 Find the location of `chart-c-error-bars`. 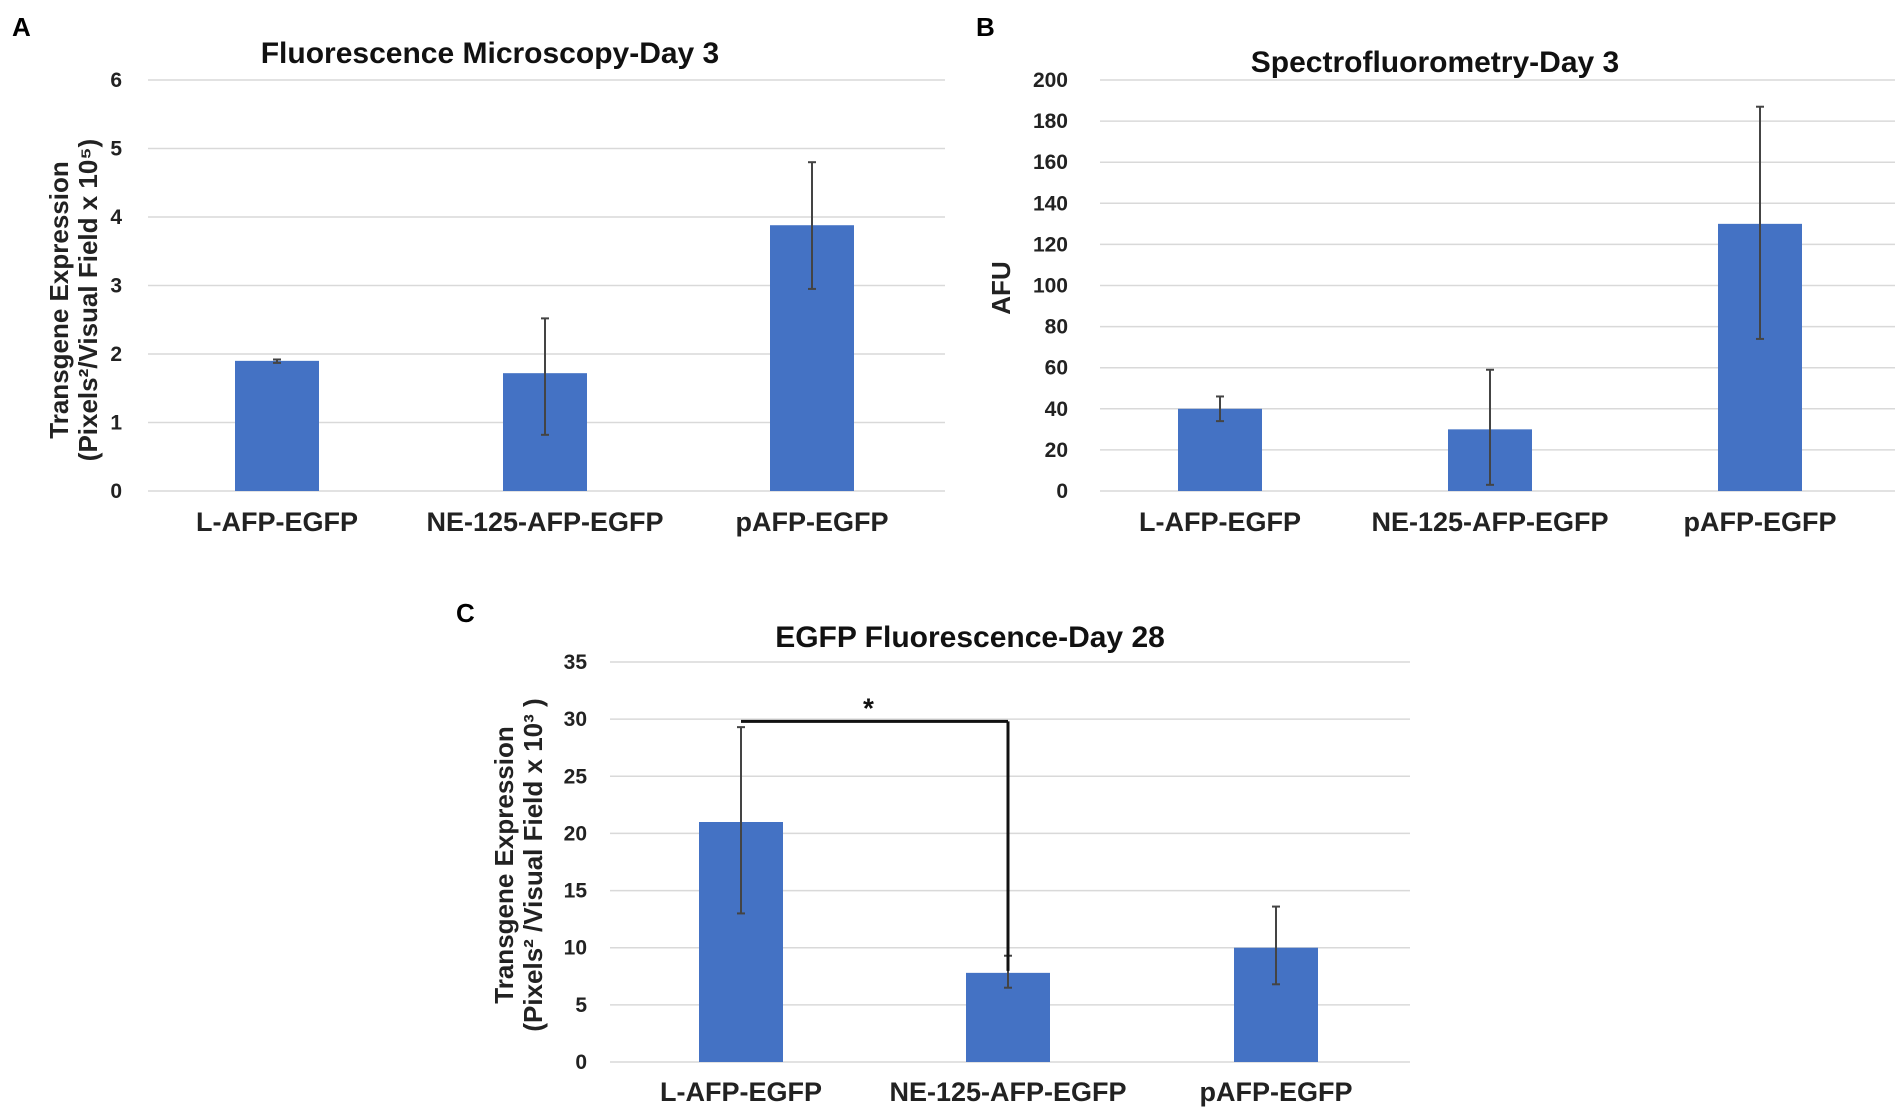

chart-c-error-bars is located at coordinates (1008, 857).